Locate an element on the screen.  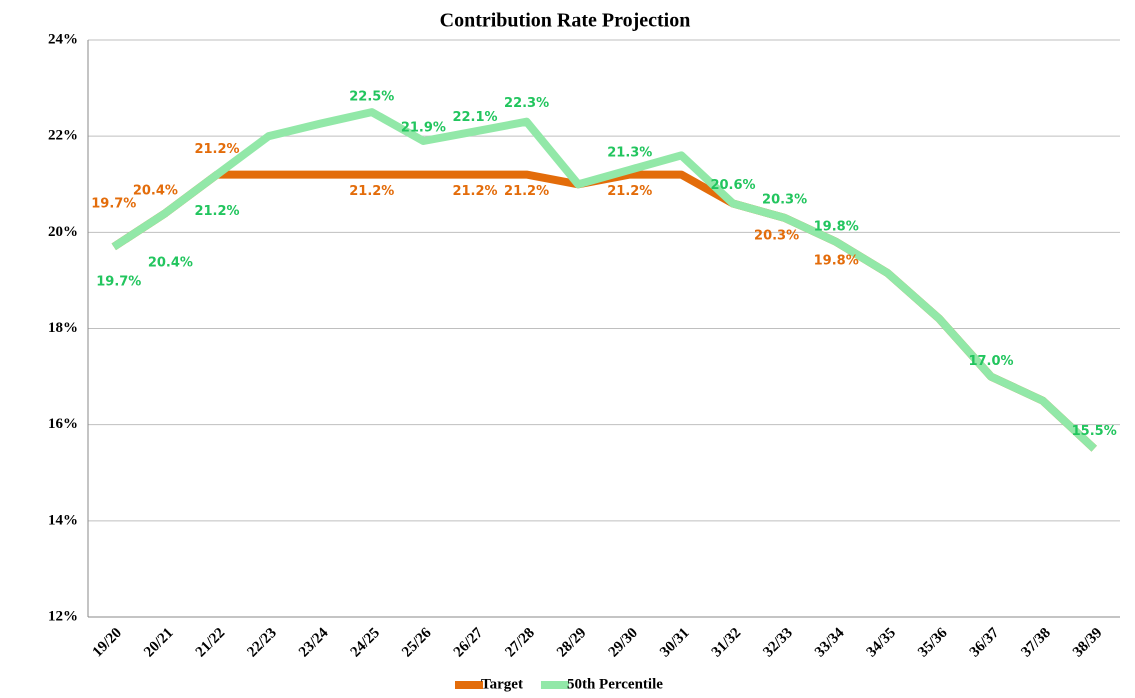
x-tick-label: 19/20 is located at coordinates (107, 642).